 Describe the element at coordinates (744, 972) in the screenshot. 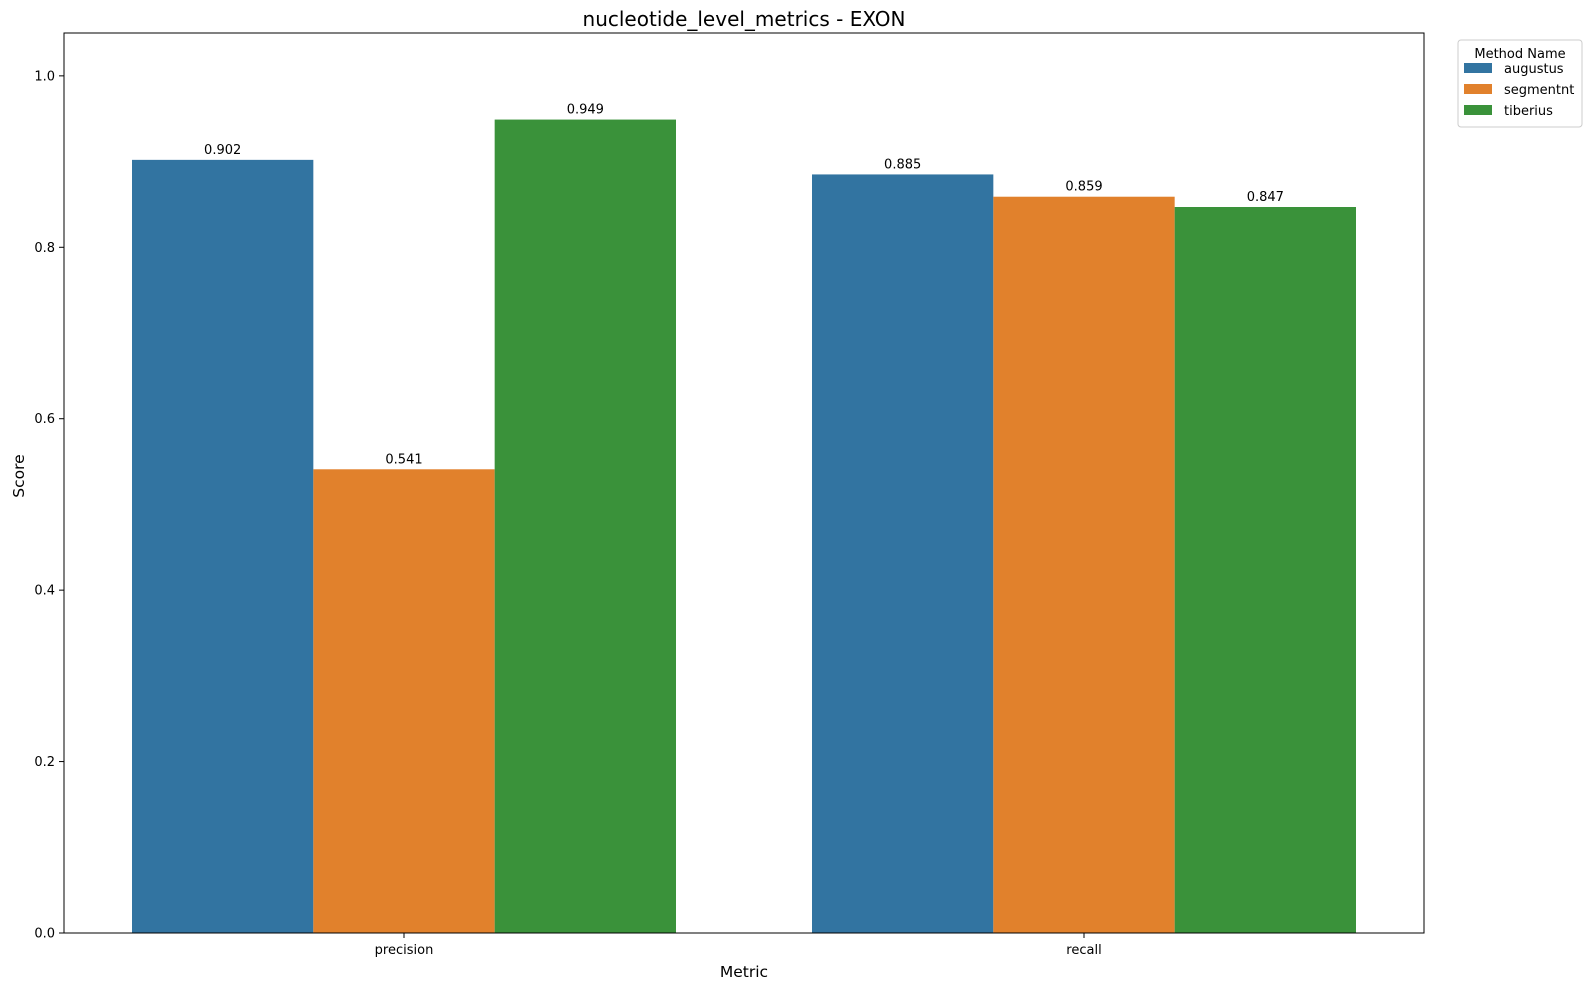

I see `x-axis-label: Metric` at that location.